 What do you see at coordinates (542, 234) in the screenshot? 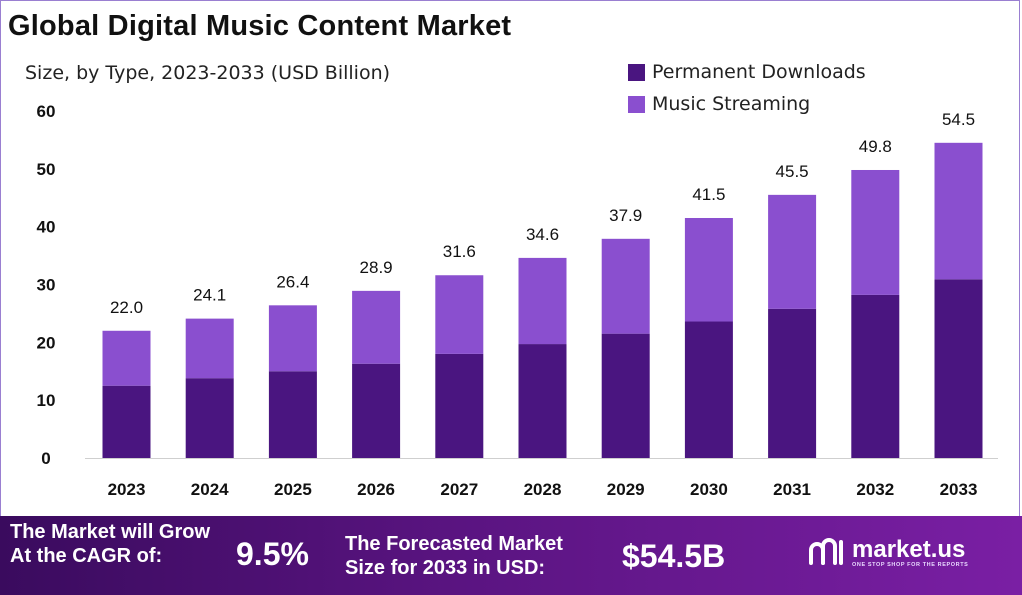
I see `total-data-label: 34.6` at bounding box center [542, 234].